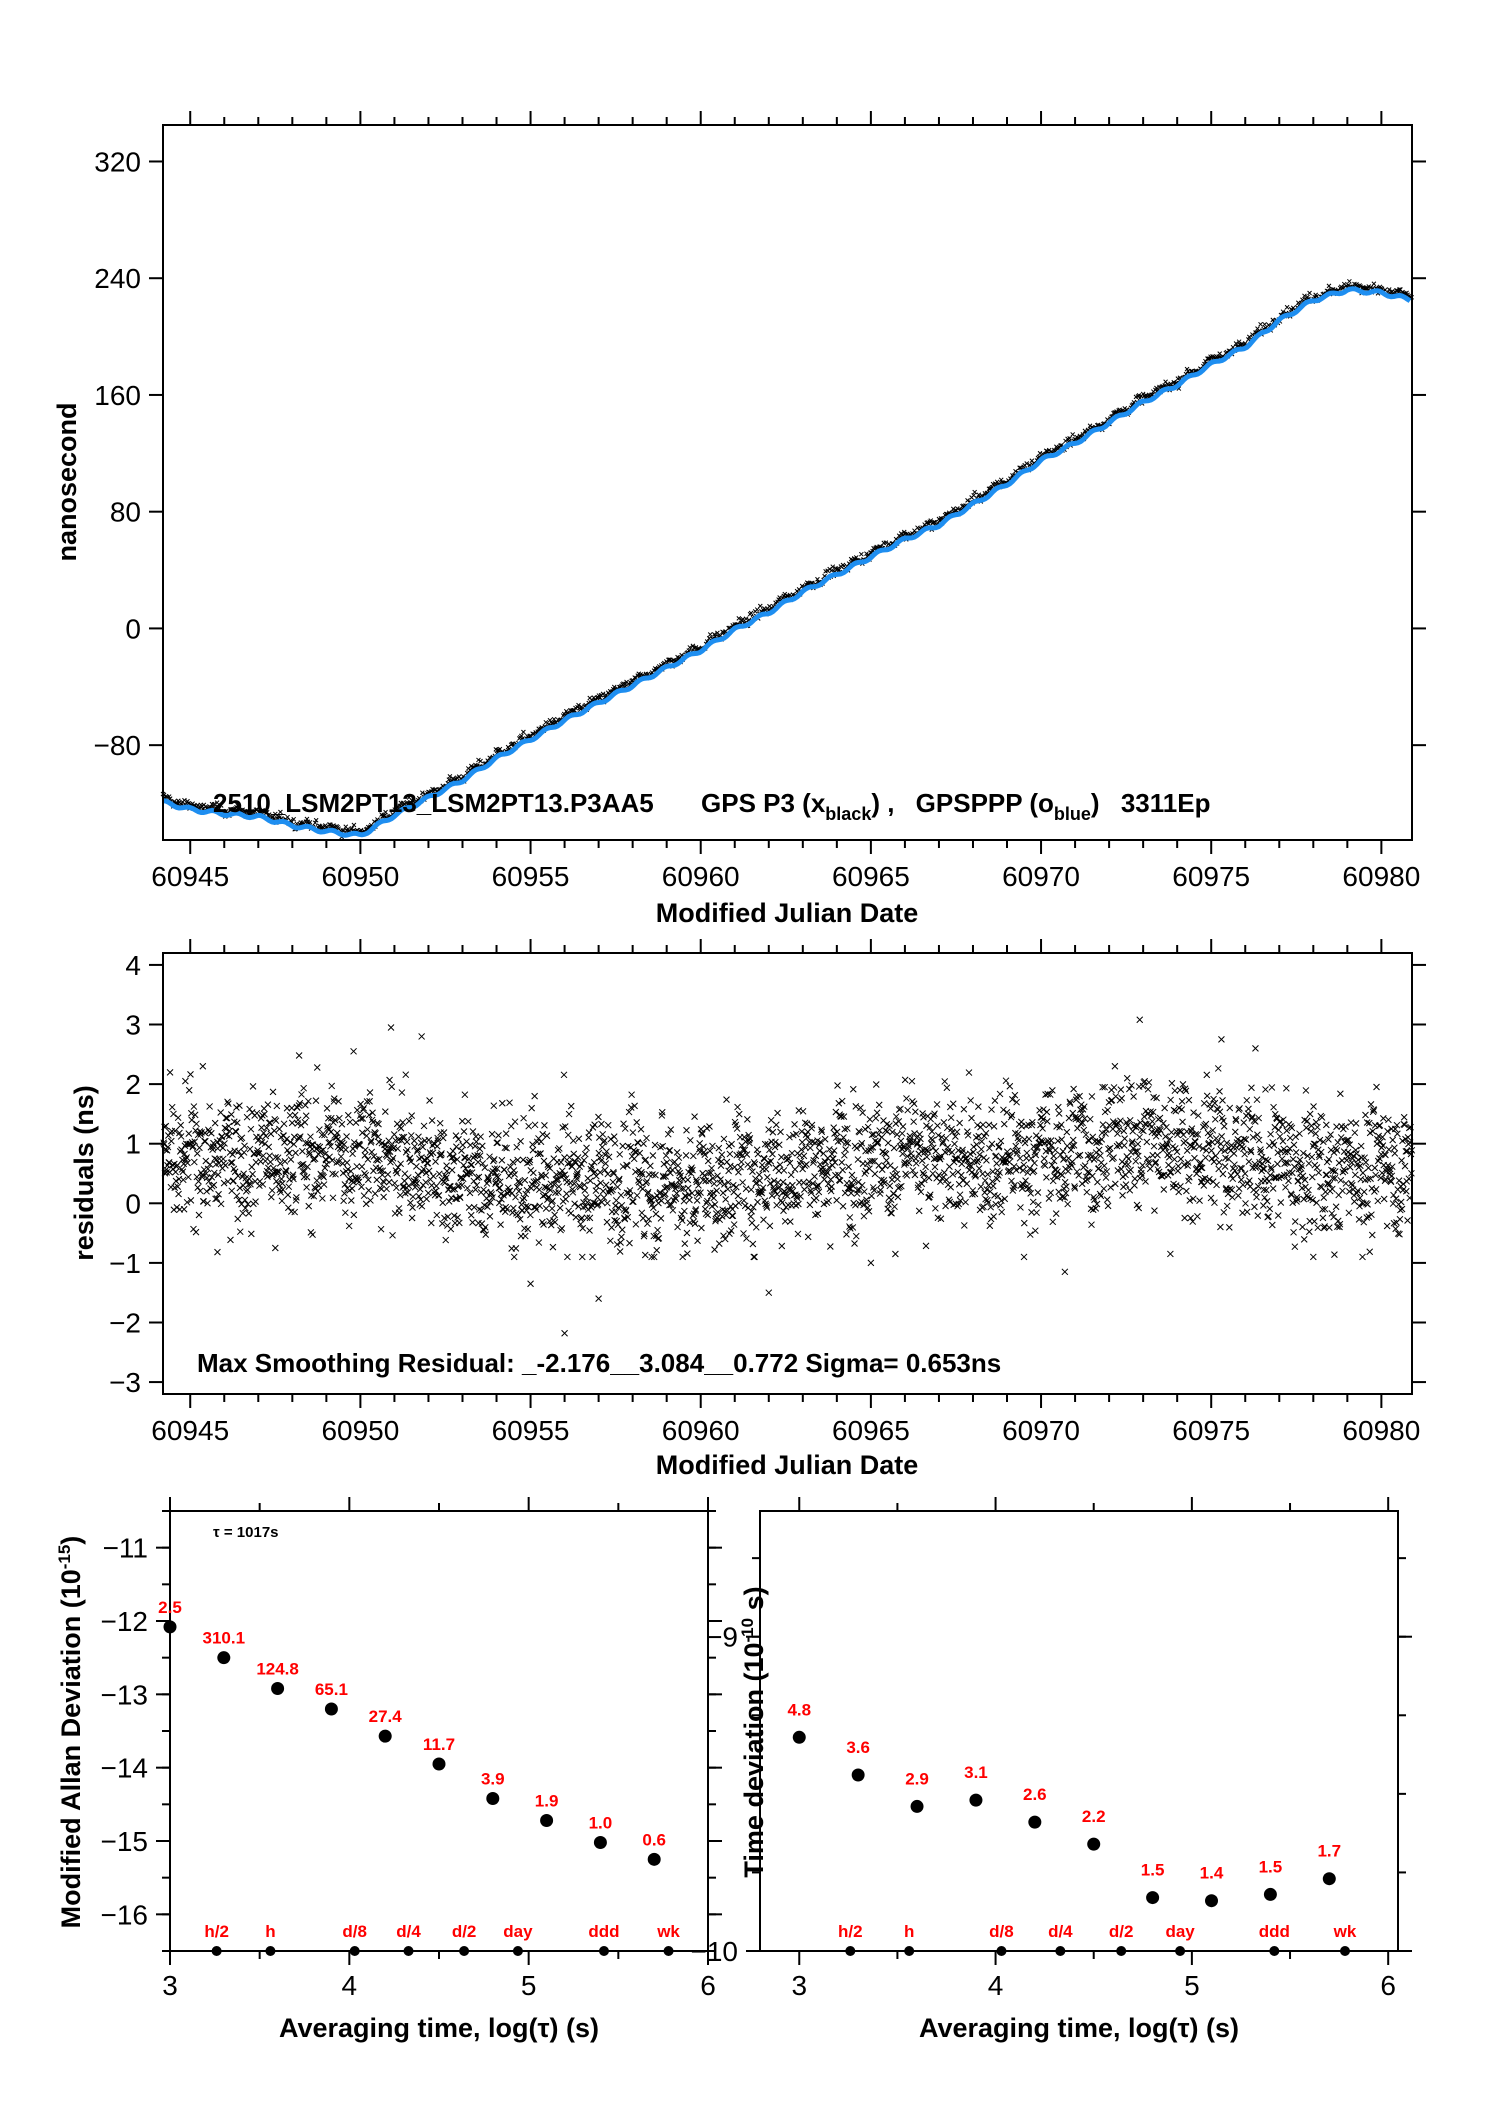 This screenshot has height=2105, width=1488. I want to click on y-tick-label: 80, so click(125, 512).